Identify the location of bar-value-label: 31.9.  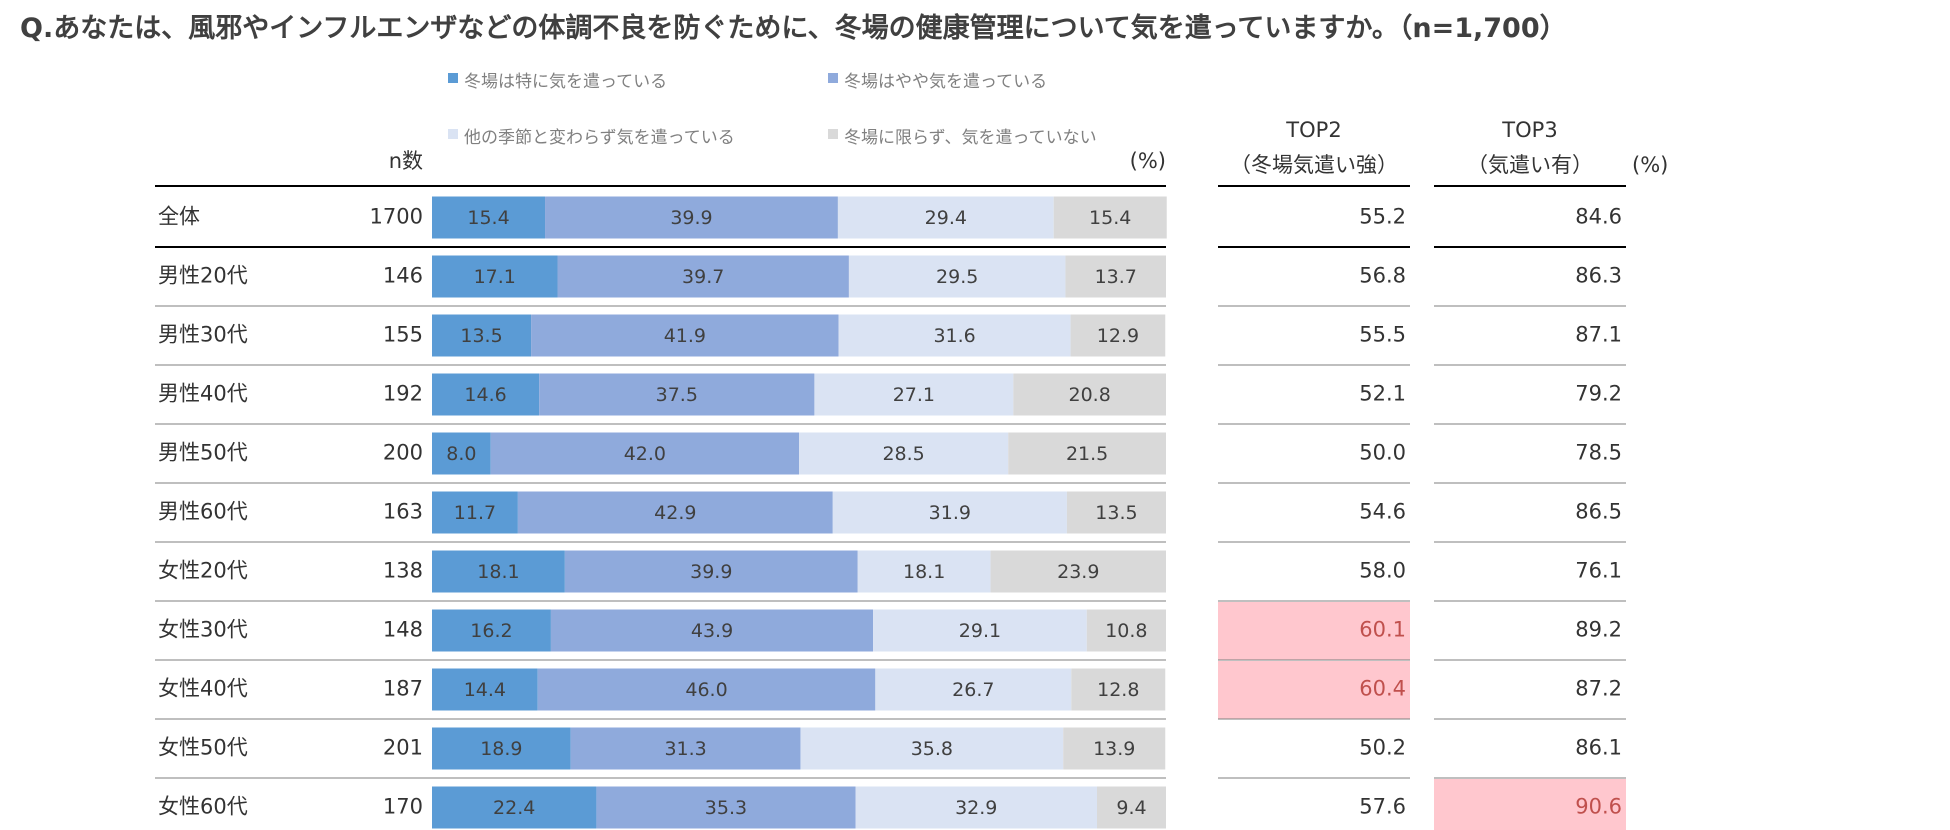
(950, 513).